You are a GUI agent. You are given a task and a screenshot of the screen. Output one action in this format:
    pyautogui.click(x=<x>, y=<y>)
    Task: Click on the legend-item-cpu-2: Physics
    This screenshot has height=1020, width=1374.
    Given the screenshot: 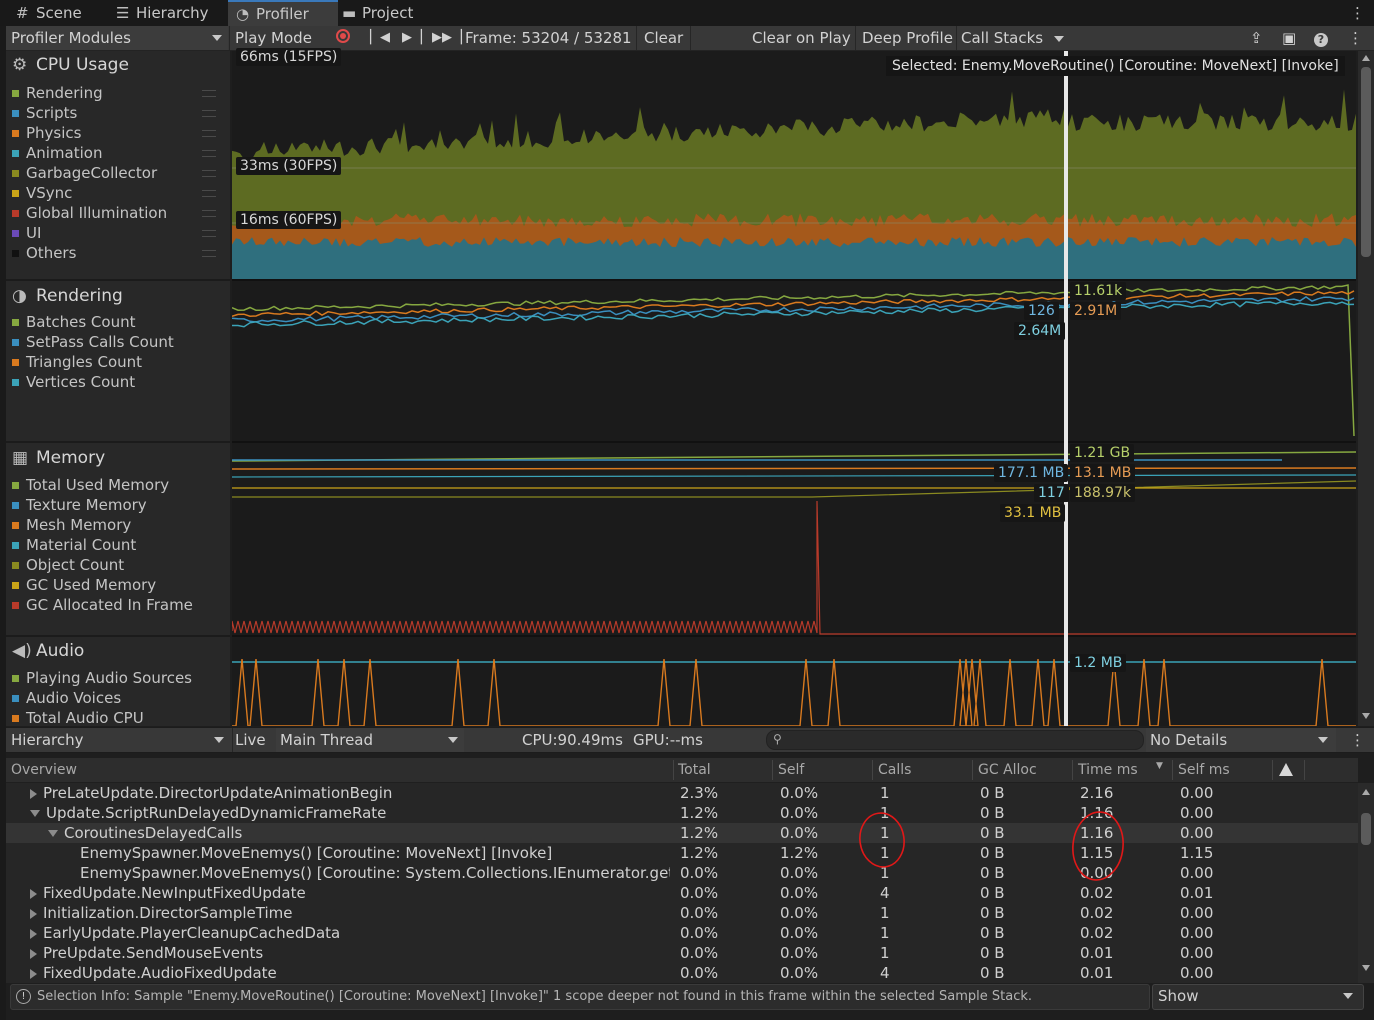 What is the action you would take?
    pyautogui.click(x=118, y=133)
    